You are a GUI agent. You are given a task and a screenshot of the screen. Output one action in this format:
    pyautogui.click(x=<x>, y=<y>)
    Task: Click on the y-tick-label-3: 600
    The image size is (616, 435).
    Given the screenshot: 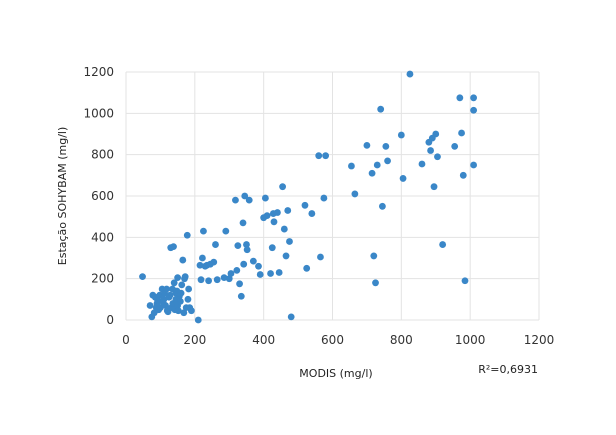 What is the action you would take?
    pyautogui.click(x=102, y=196)
    